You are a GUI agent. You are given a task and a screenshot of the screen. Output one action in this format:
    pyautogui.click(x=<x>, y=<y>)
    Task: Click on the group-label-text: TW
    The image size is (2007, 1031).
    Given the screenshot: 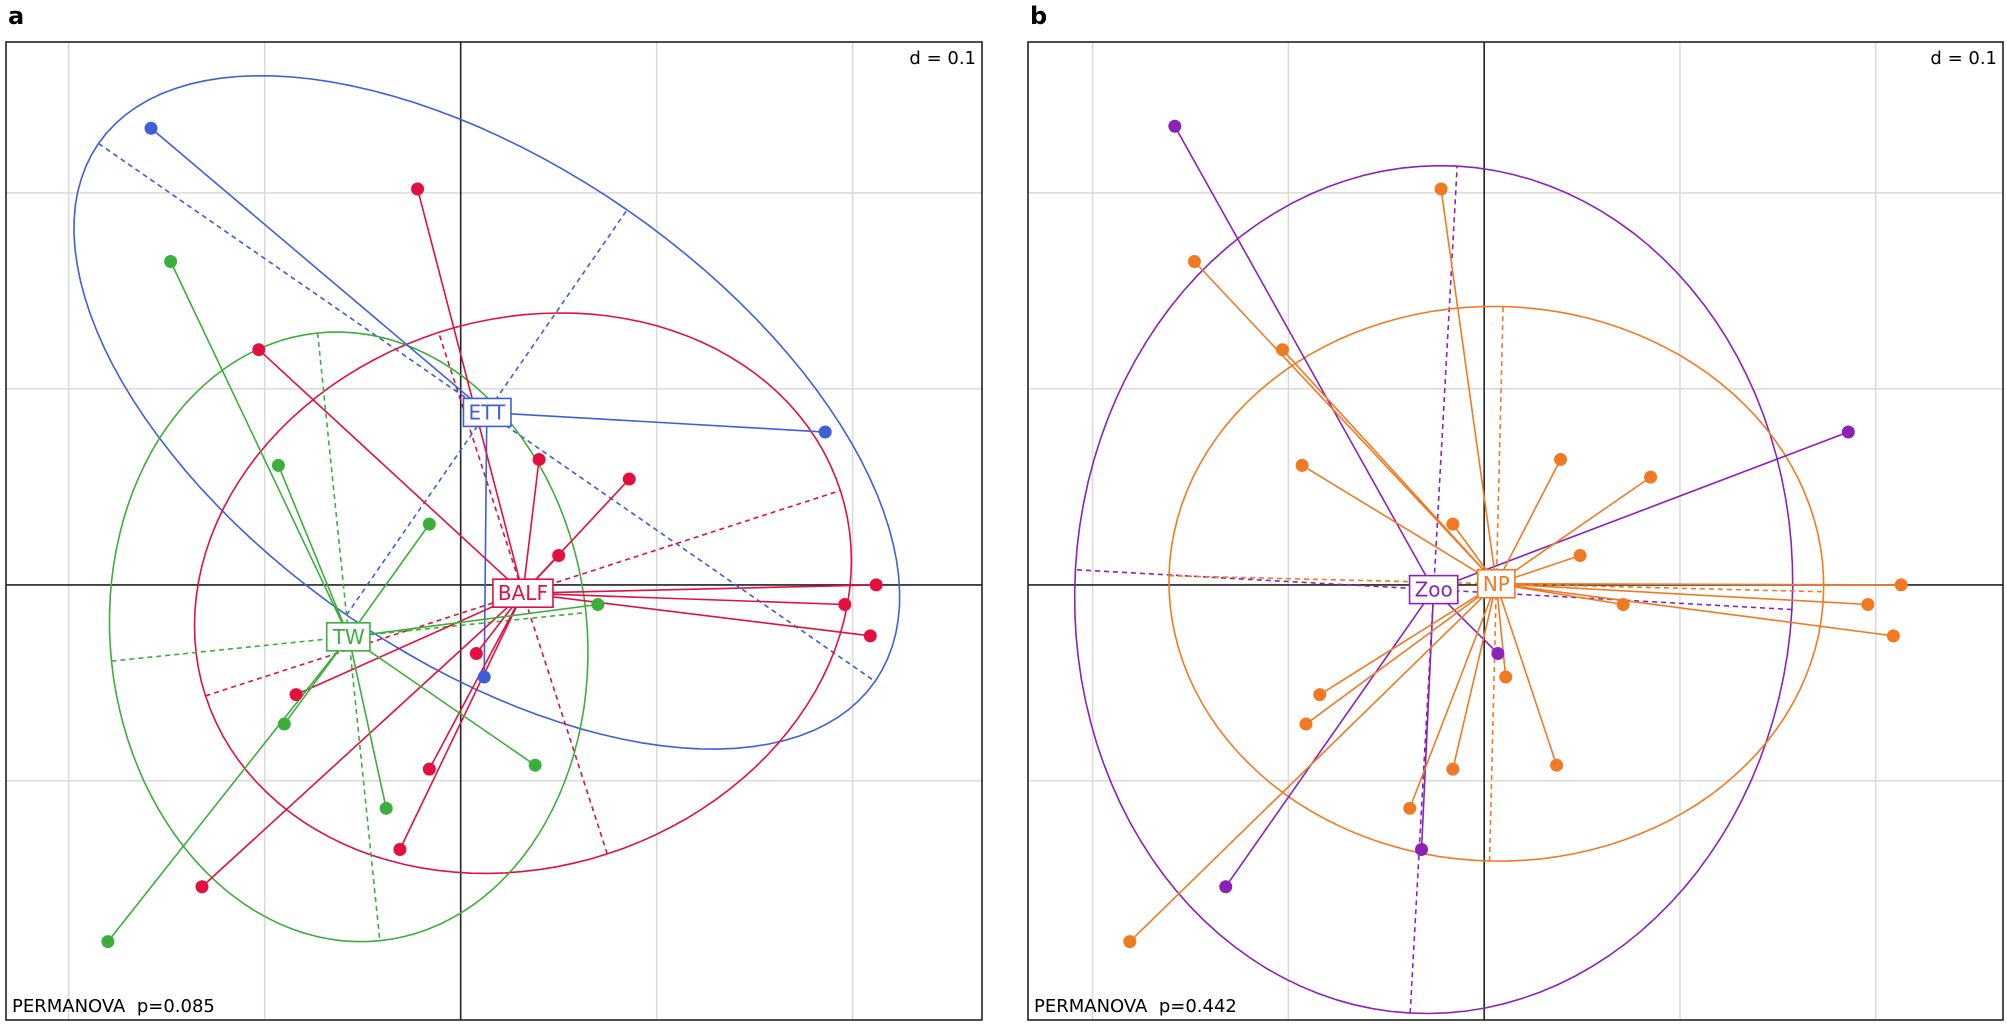 What is the action you would take?
    pyautogui.click(x=348, y=637)
    